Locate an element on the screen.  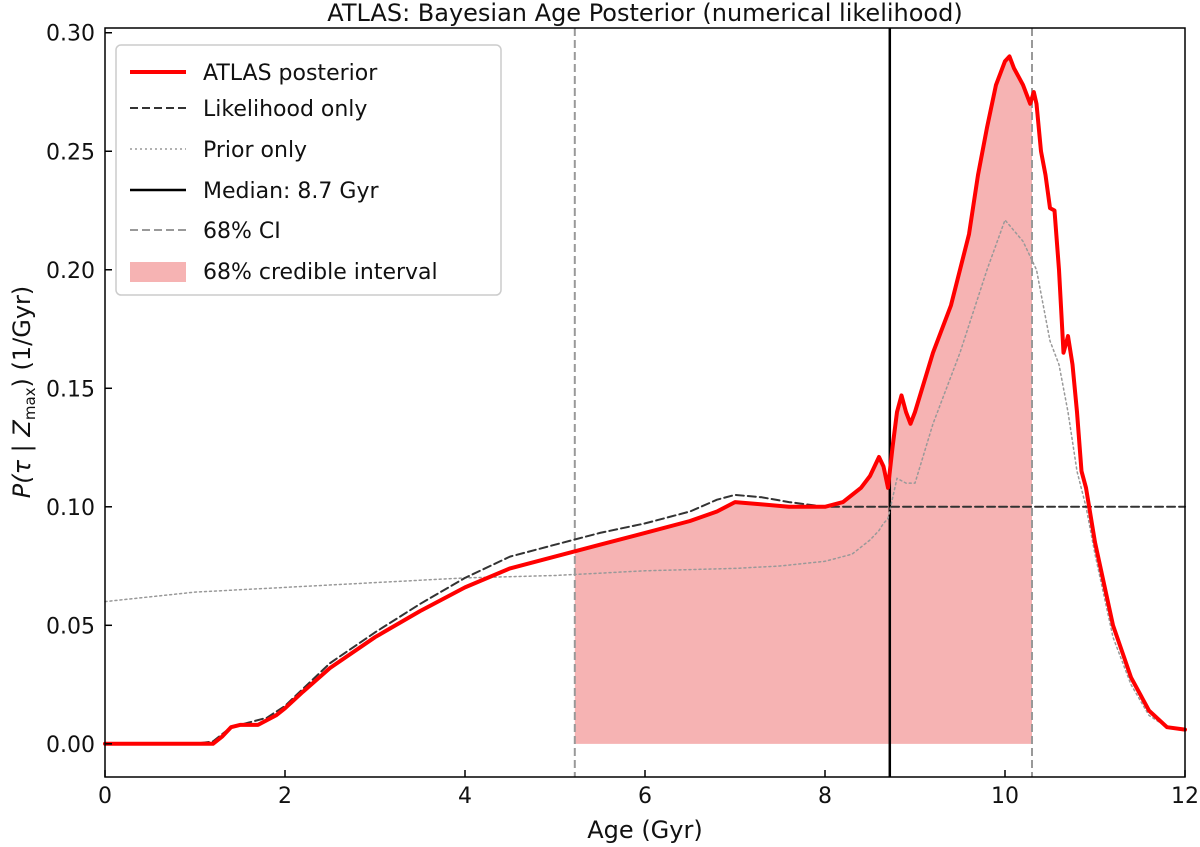
x-tick-label: 2 is located at coordinates (285, 796).